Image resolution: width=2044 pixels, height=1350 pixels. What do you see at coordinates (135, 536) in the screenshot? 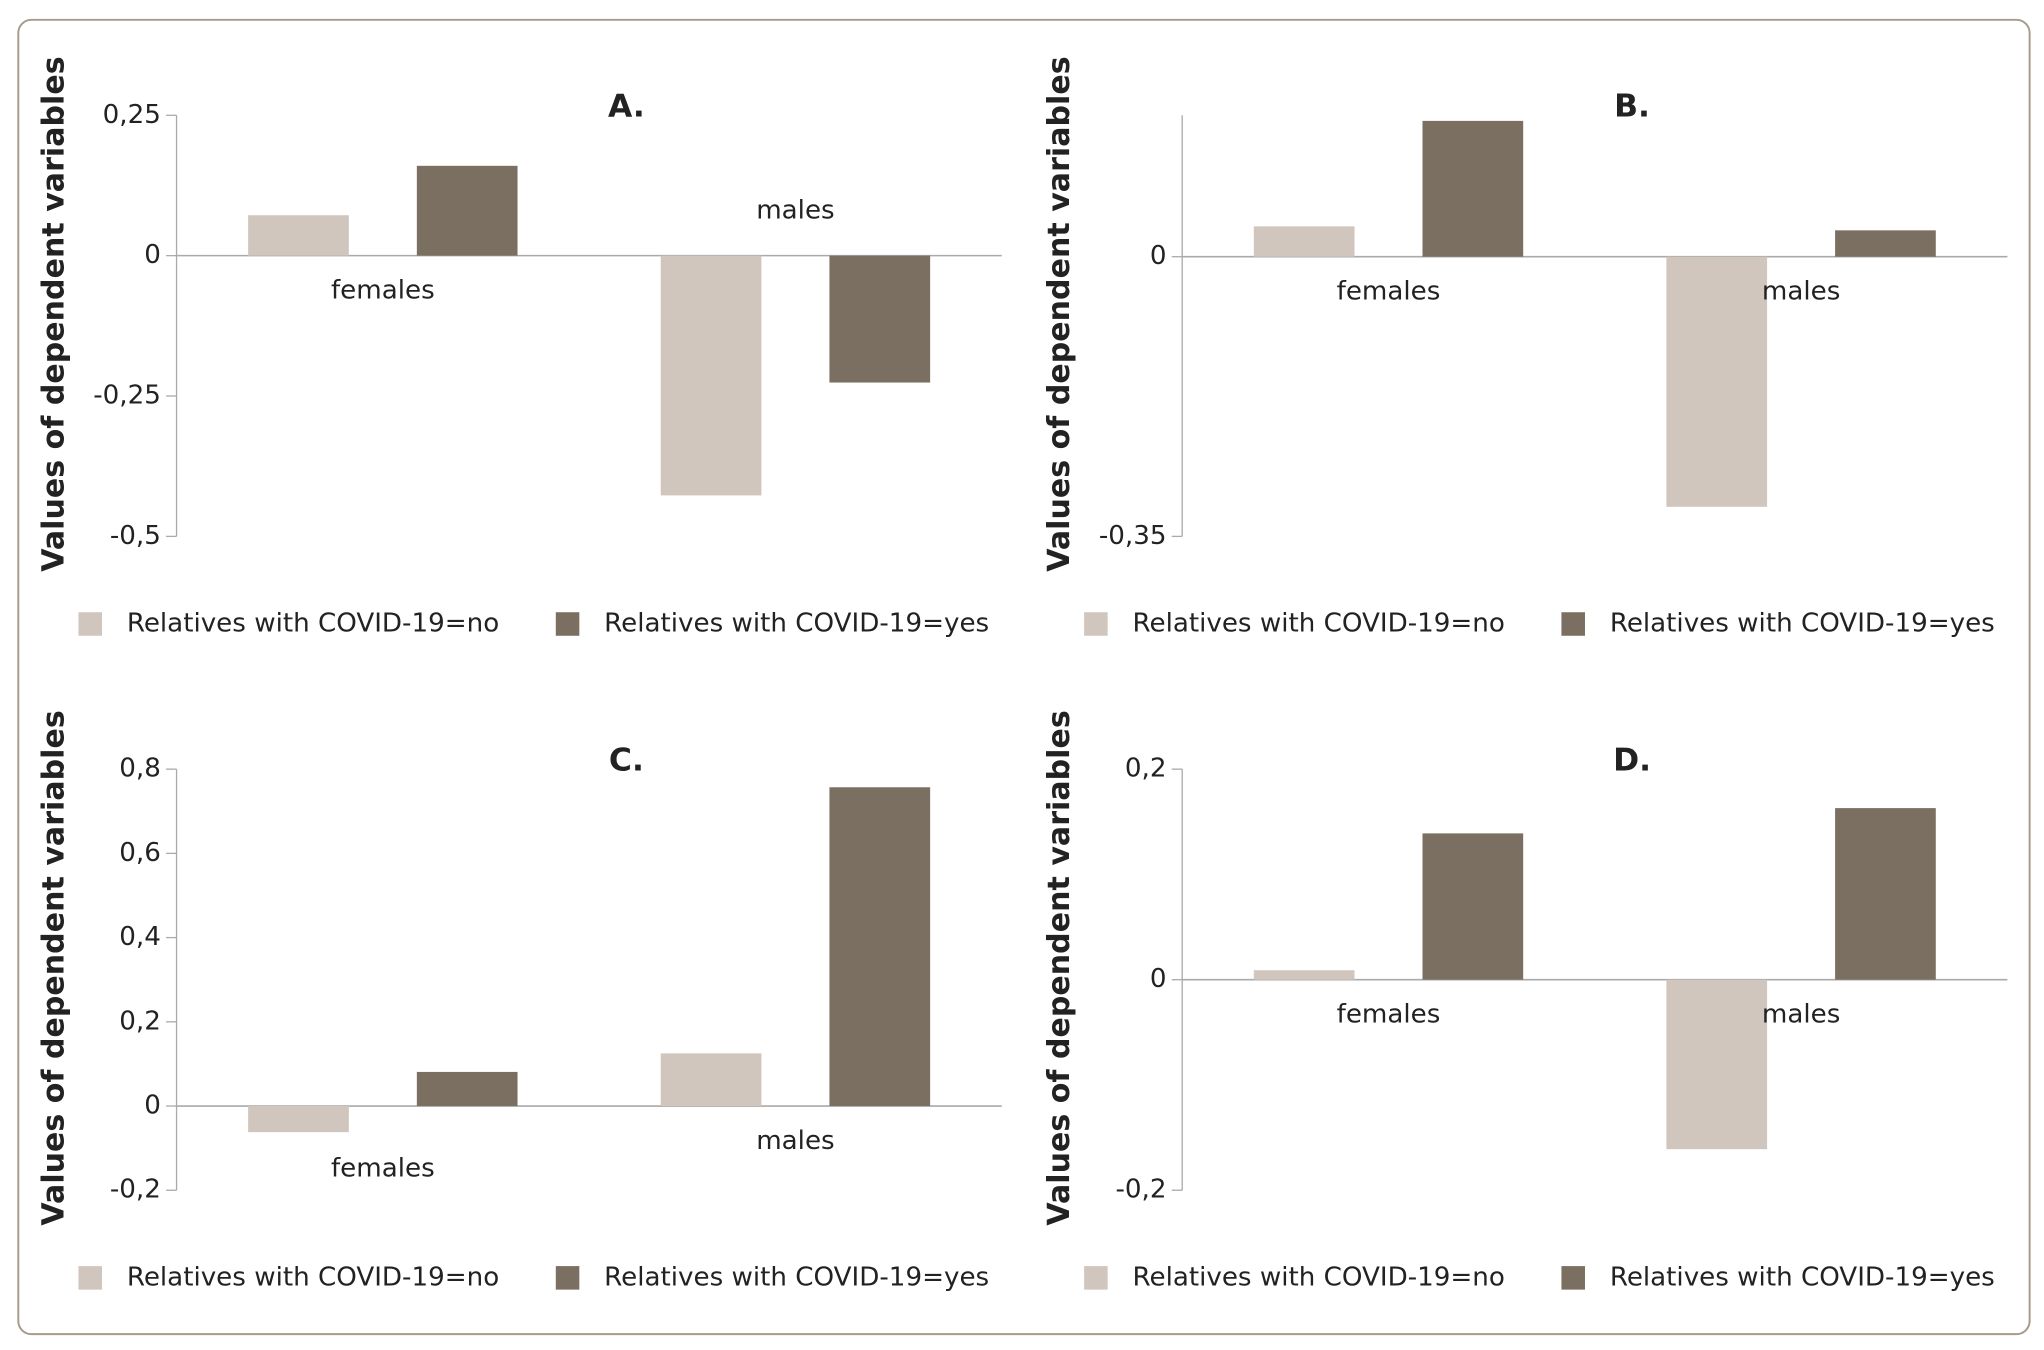
I see `y-tick-label: -0,5` at bounding box center [135, 536].